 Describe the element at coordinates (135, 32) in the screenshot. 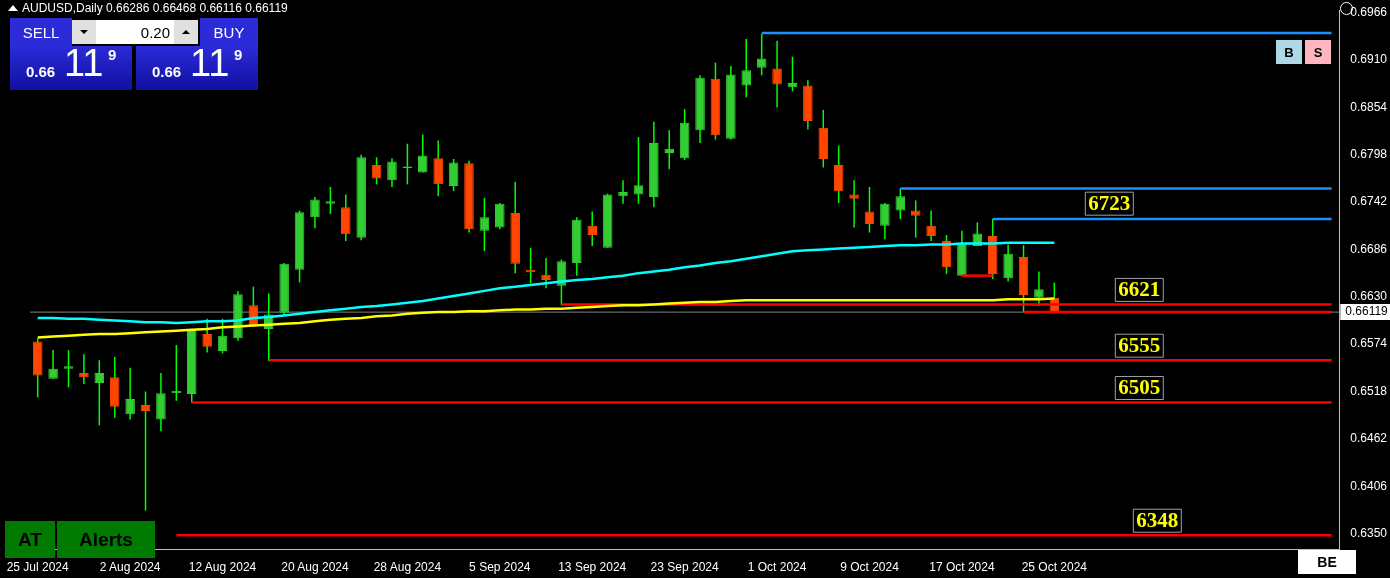

I see `text-field: 0.20` at that location.